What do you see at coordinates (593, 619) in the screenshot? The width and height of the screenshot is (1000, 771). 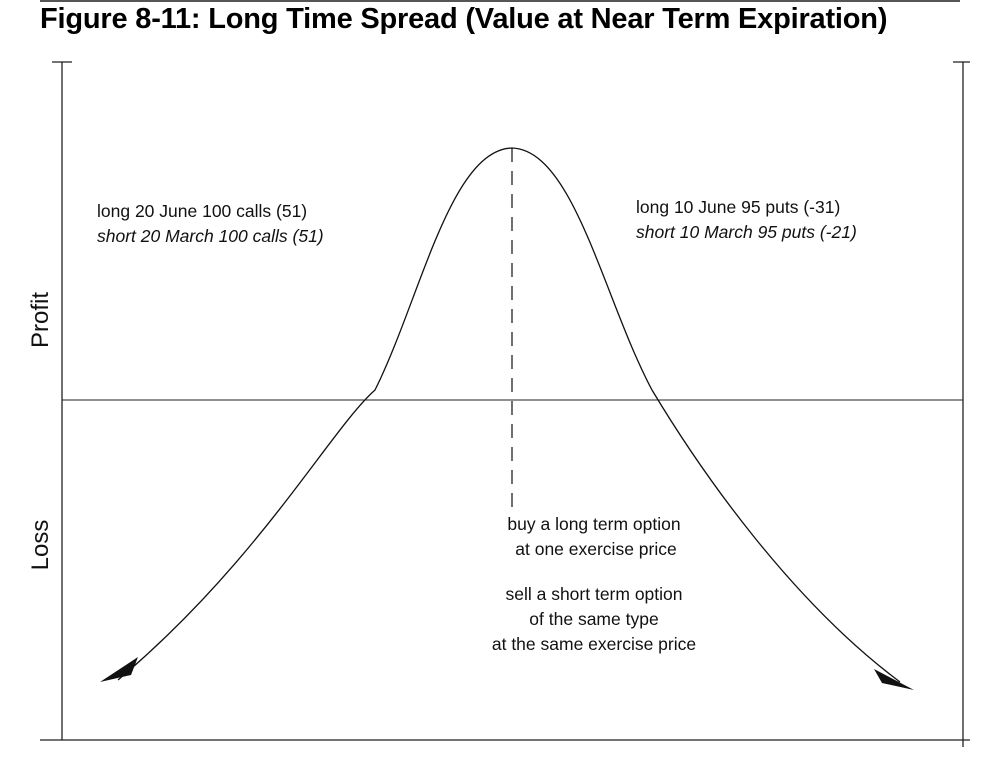 I see `annotation-sell-line2: of the same type` at bounding box center [593, 619].